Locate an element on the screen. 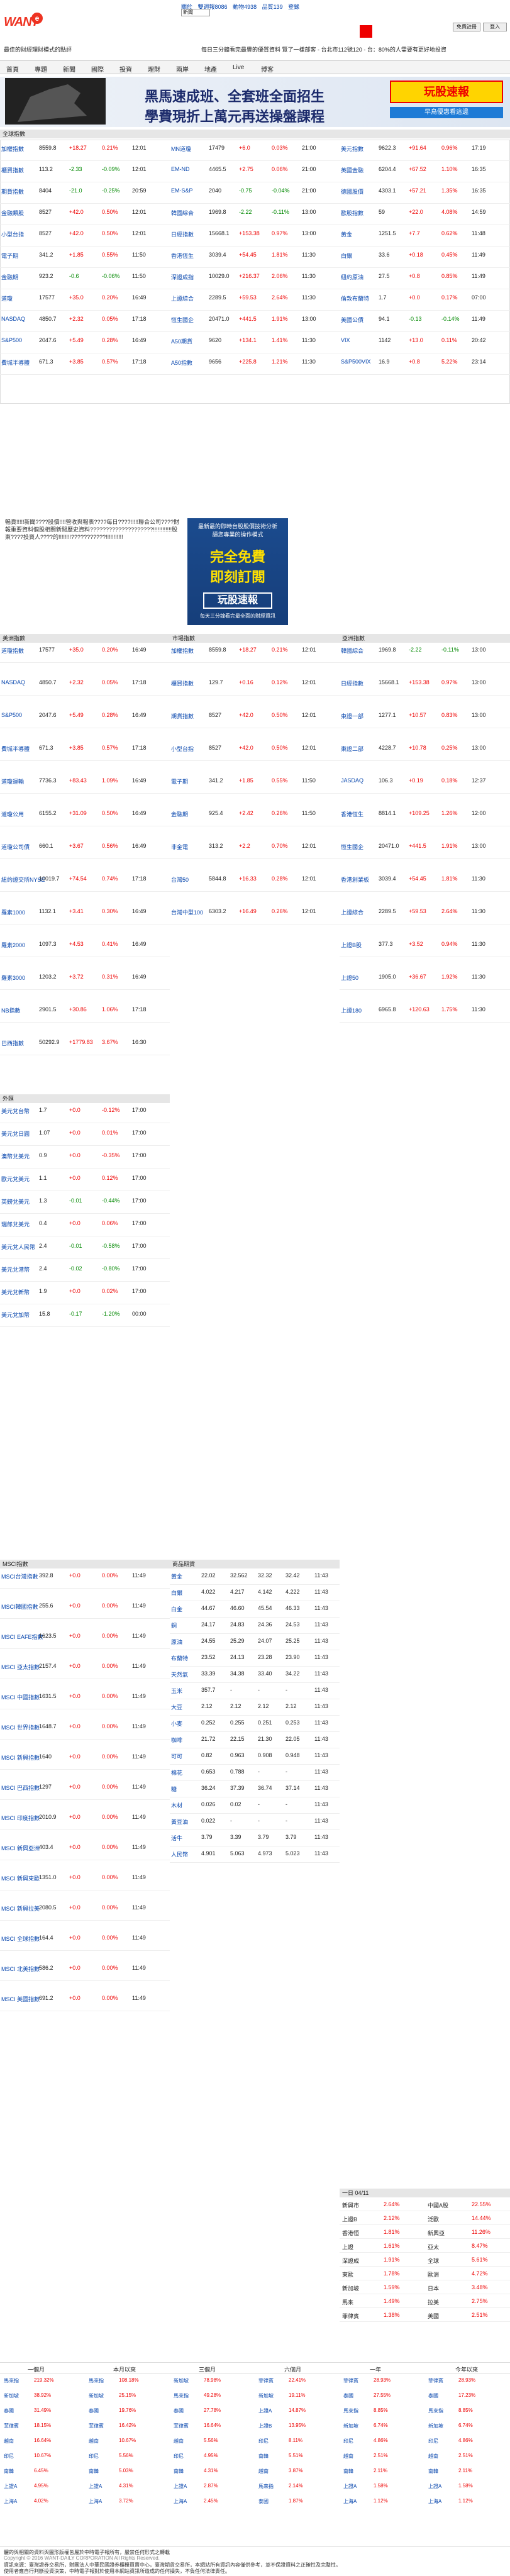 This screenshot has width=510, height=2576. quote-name: 韓國綜合 is located at coordinates (352, 651).